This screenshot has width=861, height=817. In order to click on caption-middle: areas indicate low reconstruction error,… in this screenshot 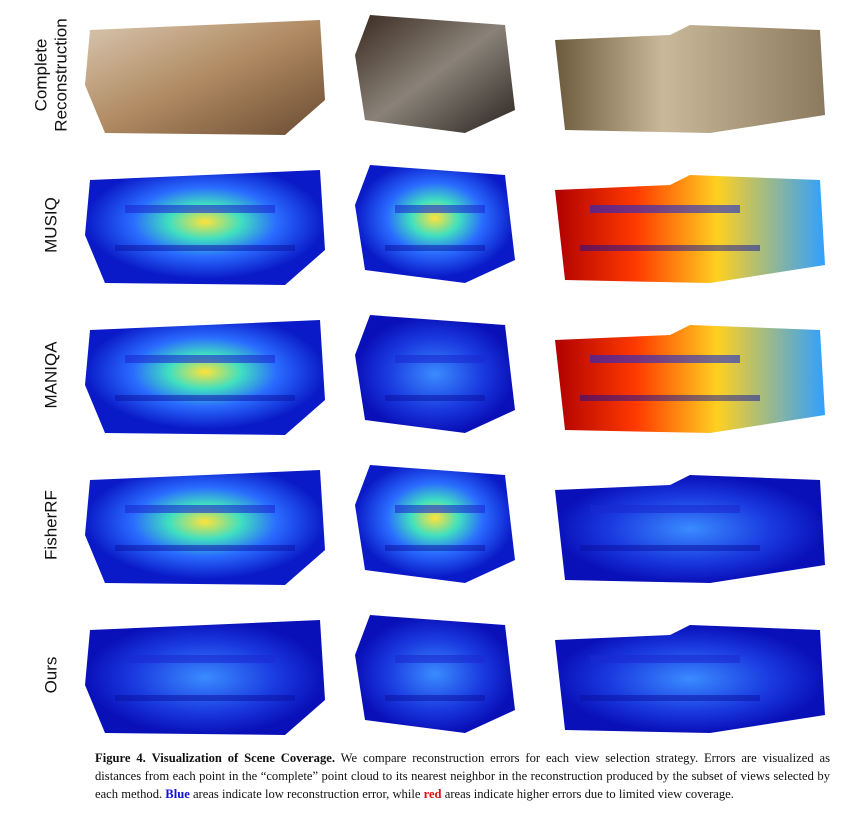, I will do `click(306, 794)`.